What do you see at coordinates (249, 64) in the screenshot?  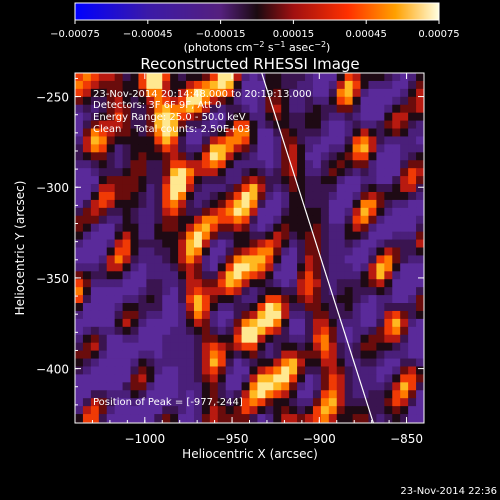 I see `chart-title: Reconstructed RHESSI Image` at bounding box center [249, 64].